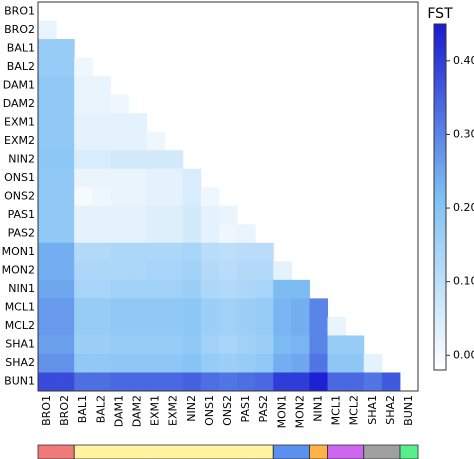 The height and width of the screenshot is (459, 474). What do you see at coordinates (463, 60) in the screenshot?
I see `colorbar-tick-label: 0.40` at bounding box center [463, 60].